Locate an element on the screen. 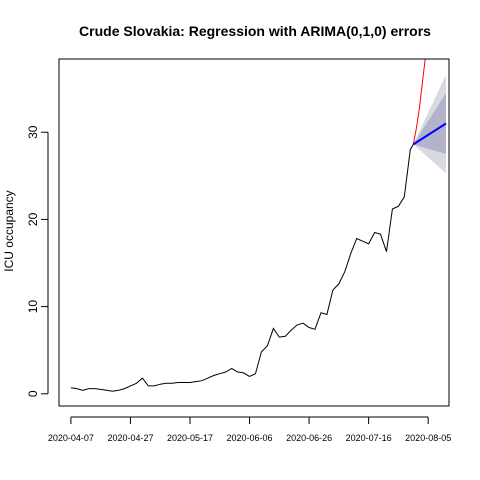 The image size is (480, 480). y-tick-label: 10 is located at coordinates (33, 307).